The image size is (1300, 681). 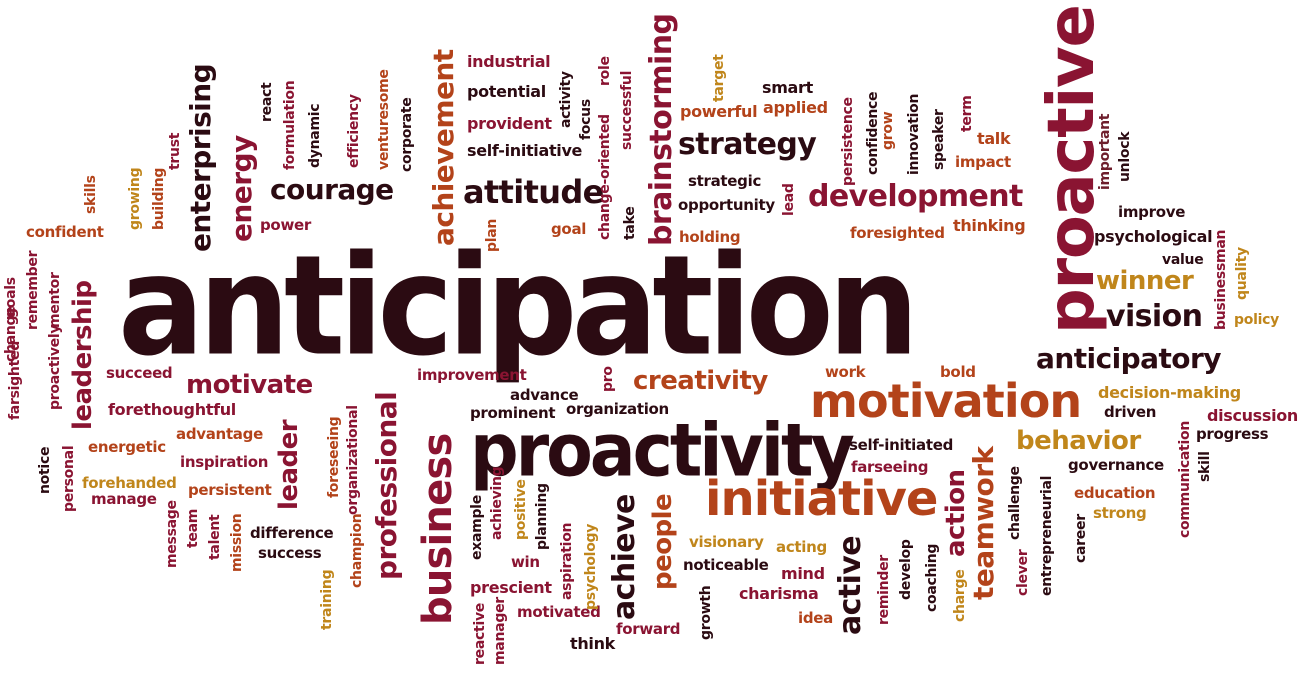 What do you see at coordinates (1023, 572) in the screenshot?
I see `word-clever: clever` at bounding box center [1023, 572].